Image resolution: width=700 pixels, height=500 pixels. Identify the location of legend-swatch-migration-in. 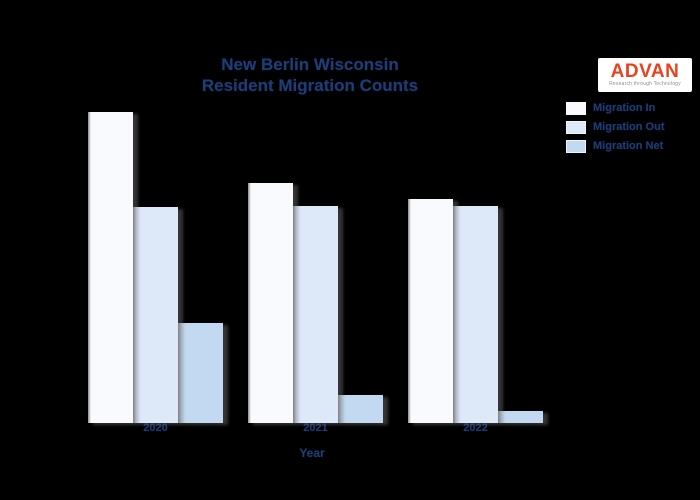
(576, 108).